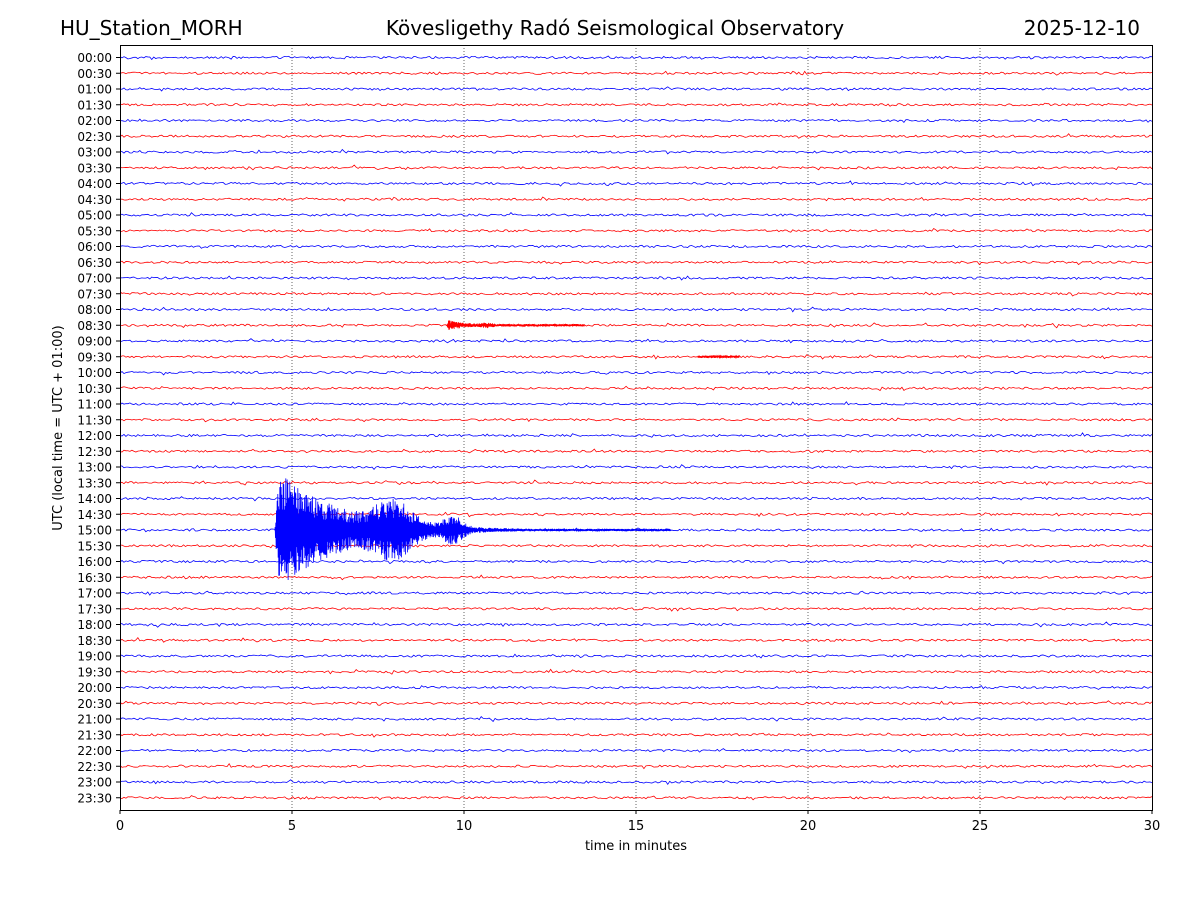  I want to click on row-label-03:00: 03:00, so click(94, 153).